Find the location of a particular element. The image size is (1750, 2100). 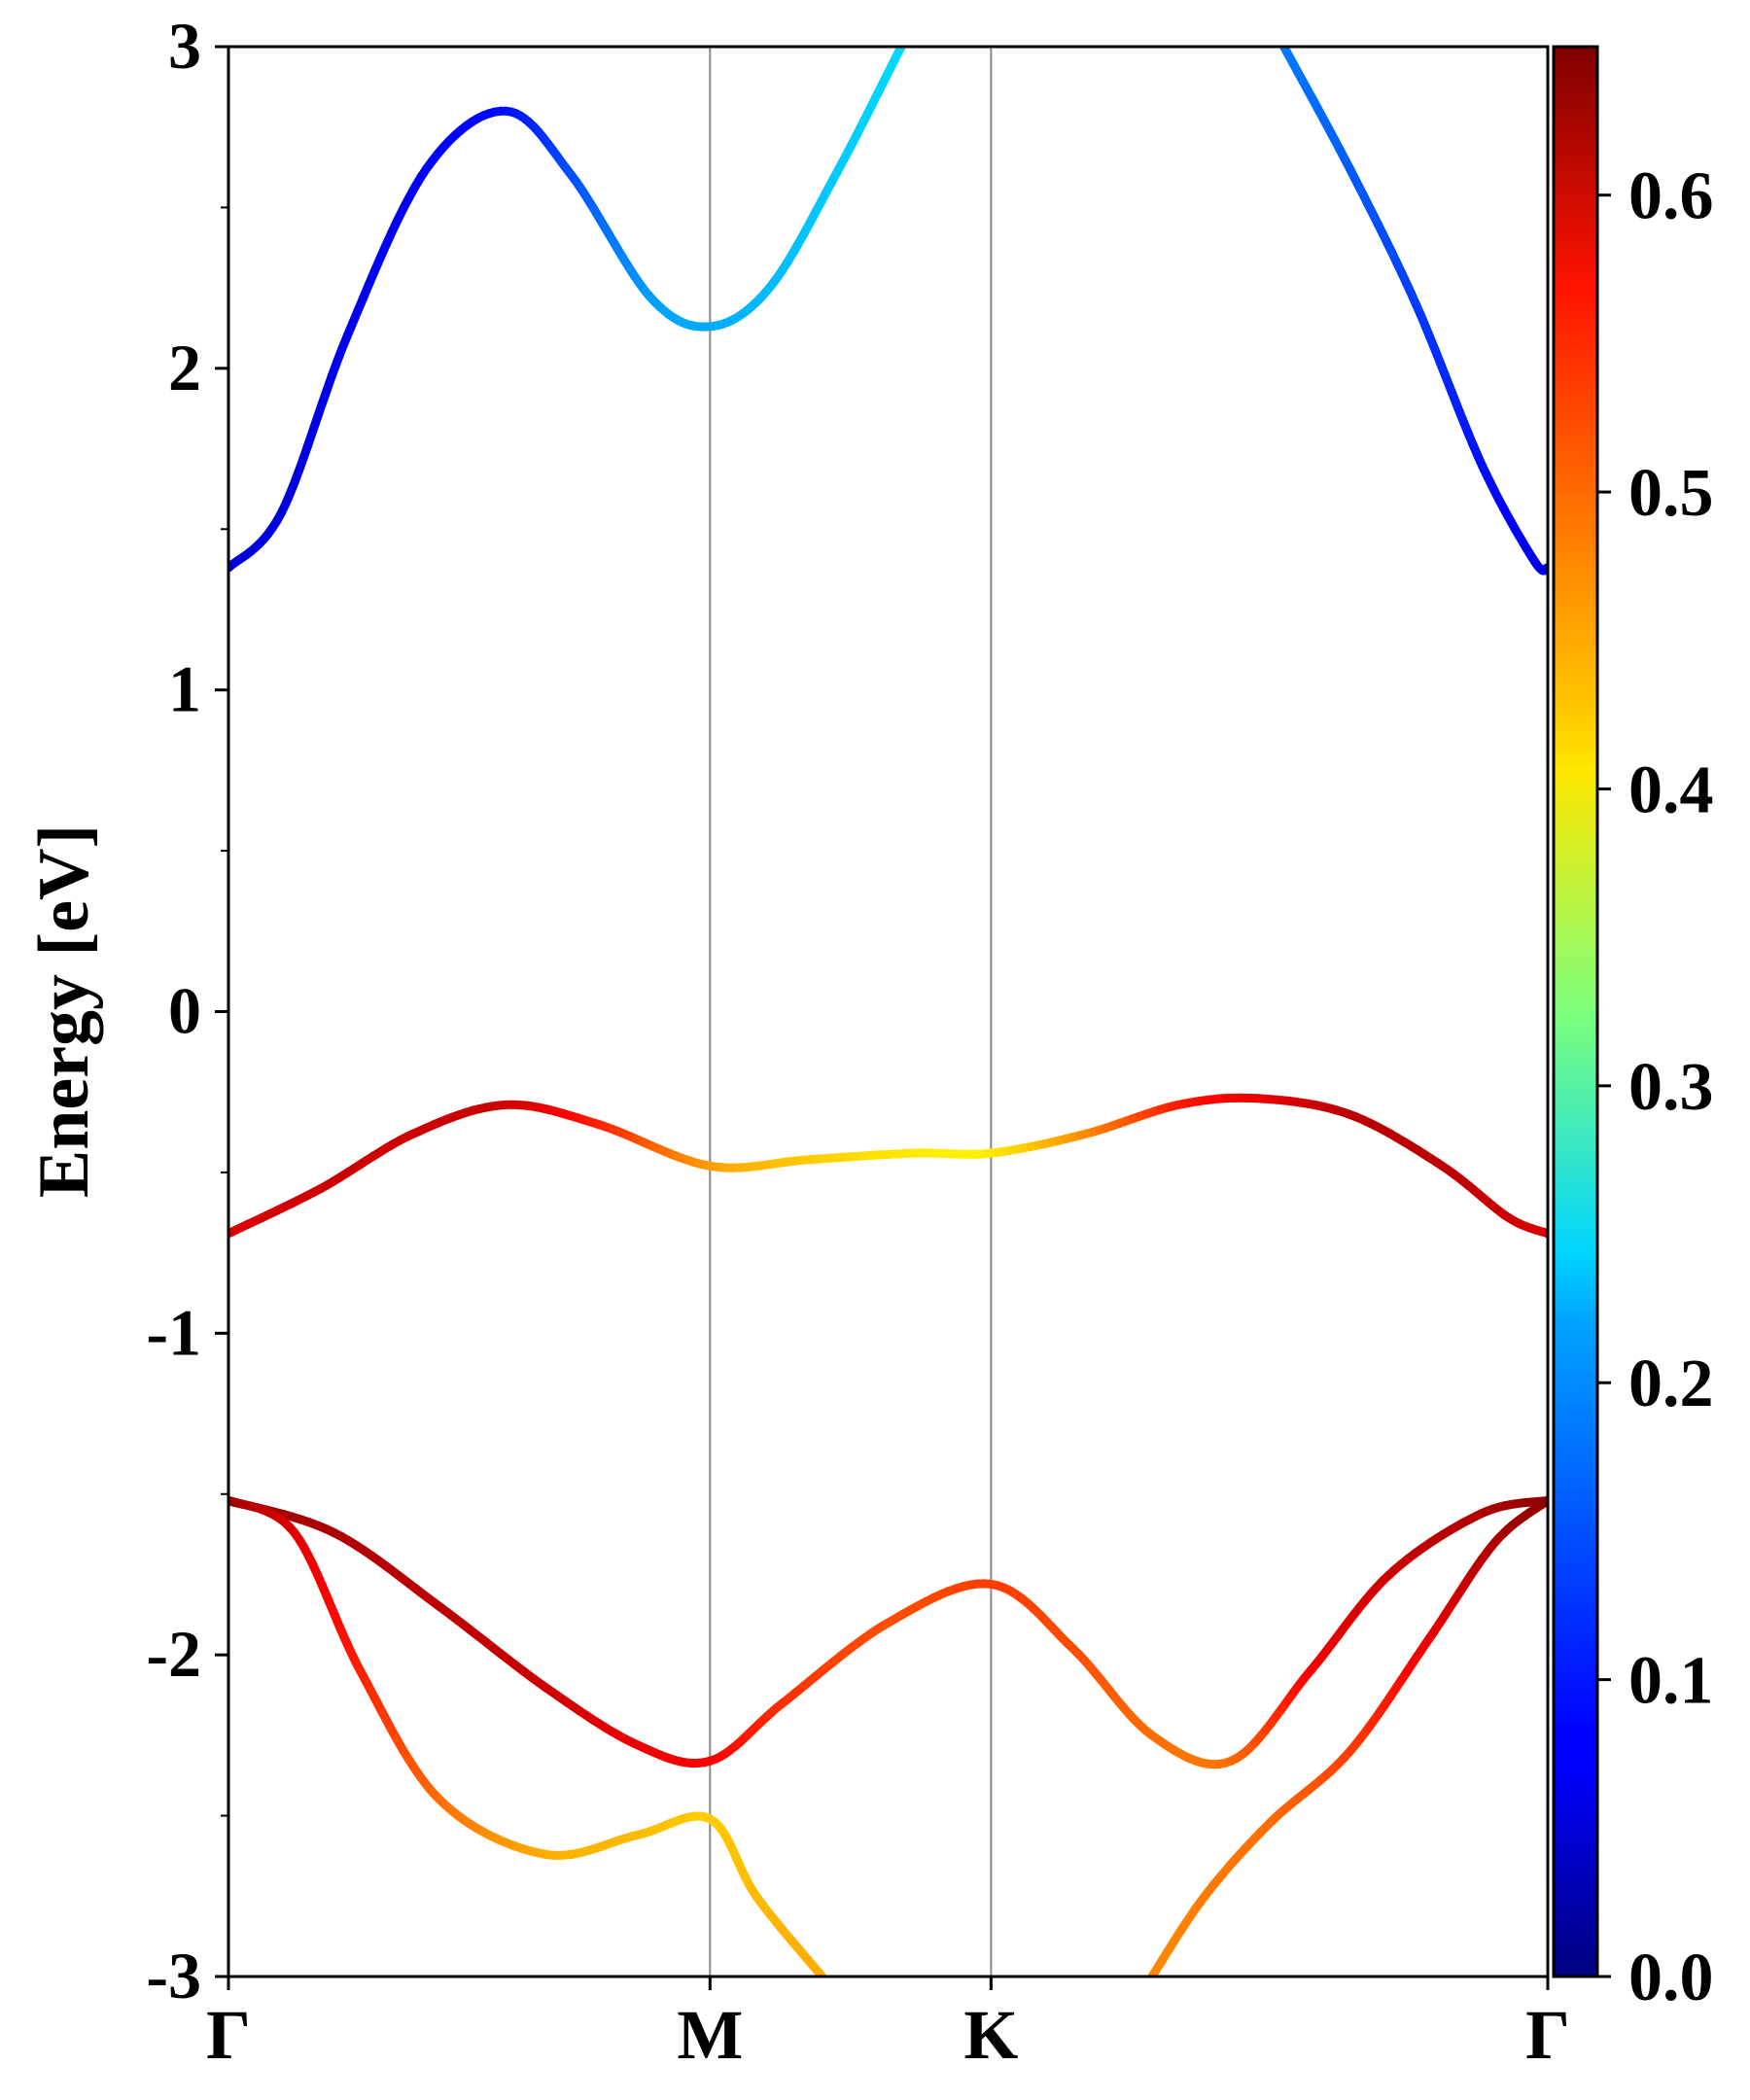

high-symmetry-lines is located at coordinates (851, 1012).